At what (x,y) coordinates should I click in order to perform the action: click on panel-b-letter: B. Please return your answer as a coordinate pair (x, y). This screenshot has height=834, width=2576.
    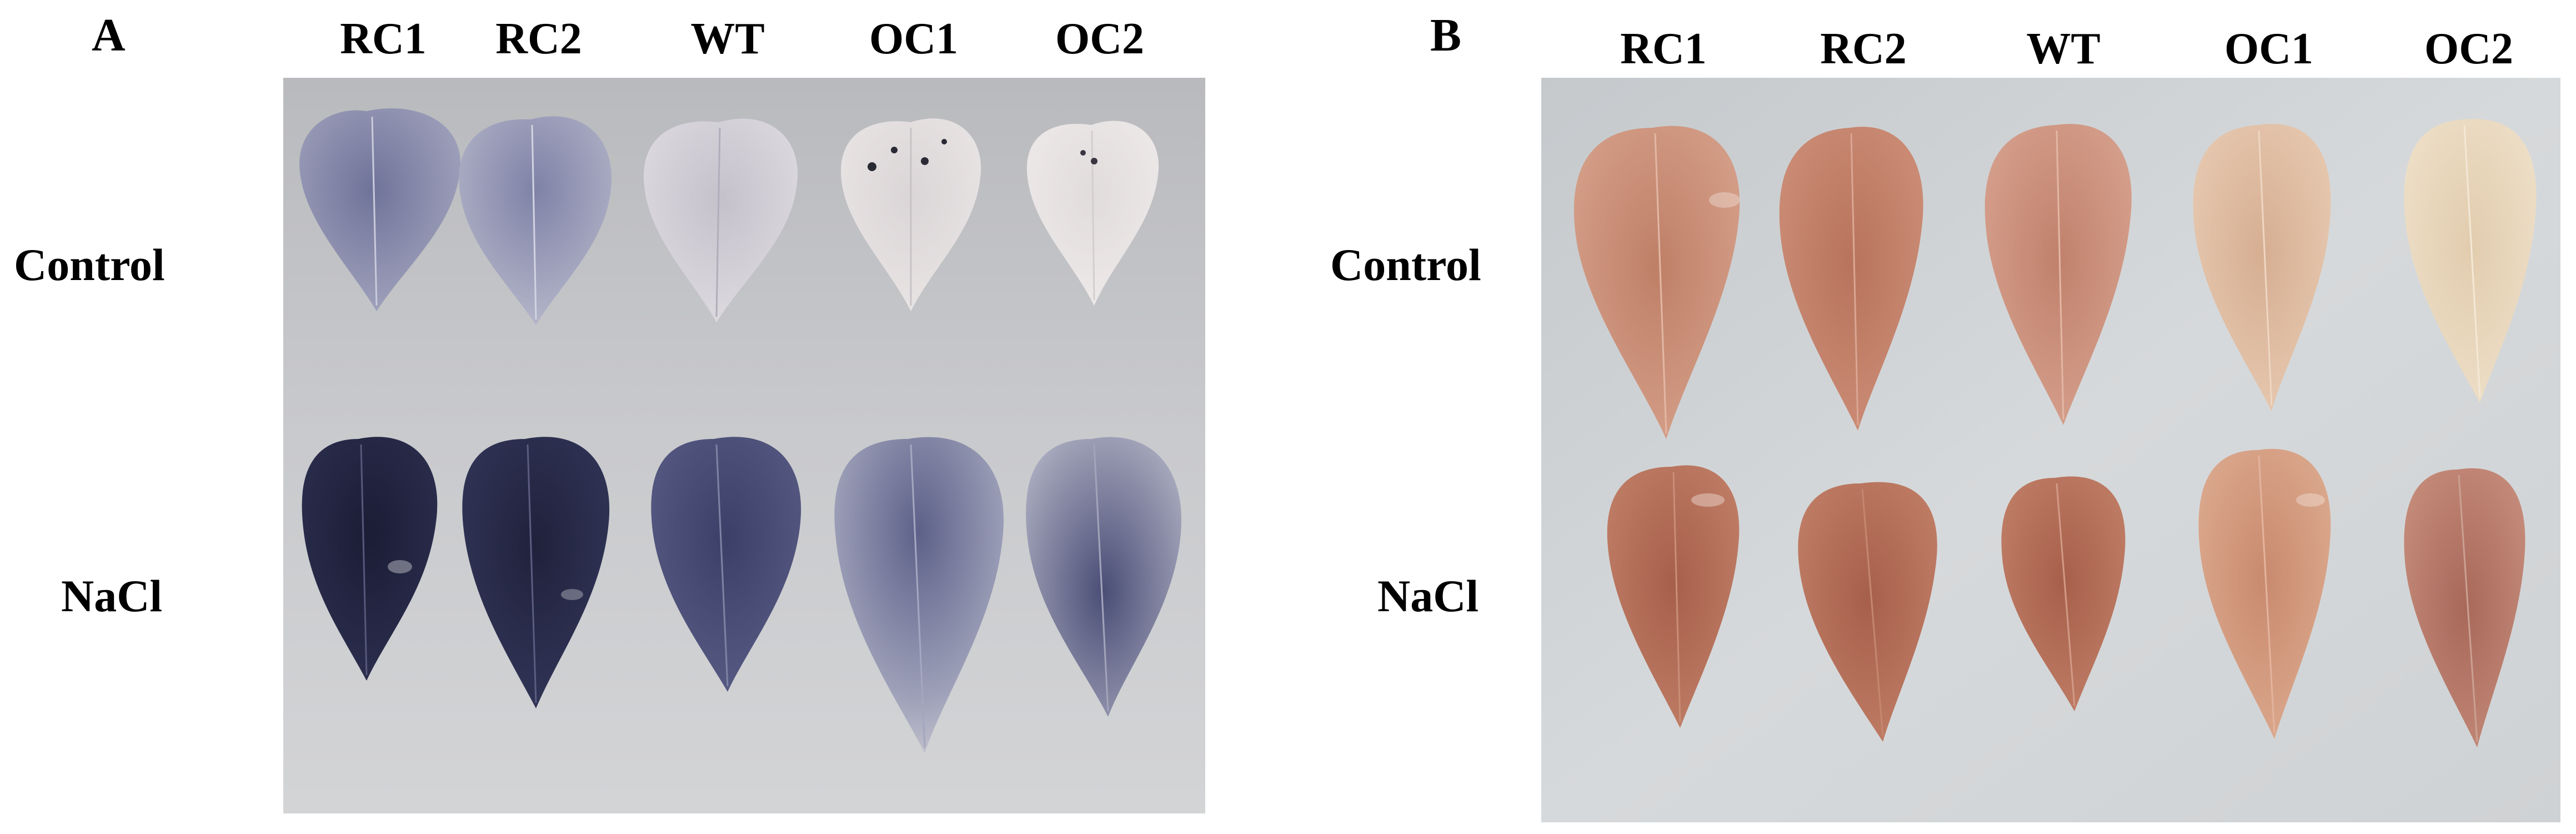
    Looking at the image, I should click on (1446, 35).